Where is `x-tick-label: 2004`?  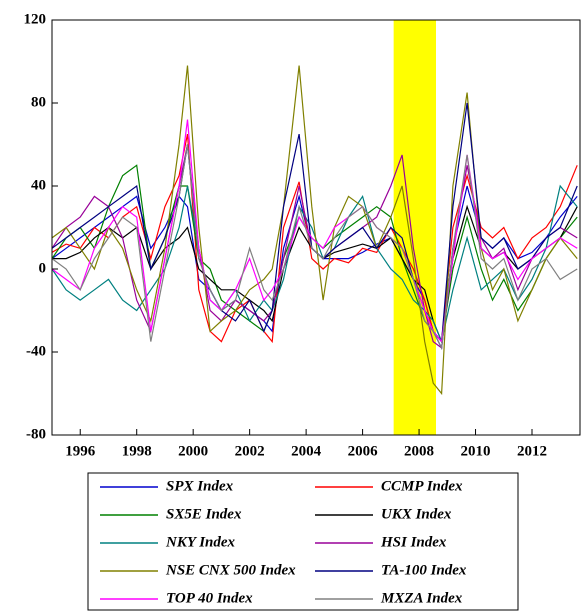
x-tick-label: 2004 is located at coordinates (306, 451).